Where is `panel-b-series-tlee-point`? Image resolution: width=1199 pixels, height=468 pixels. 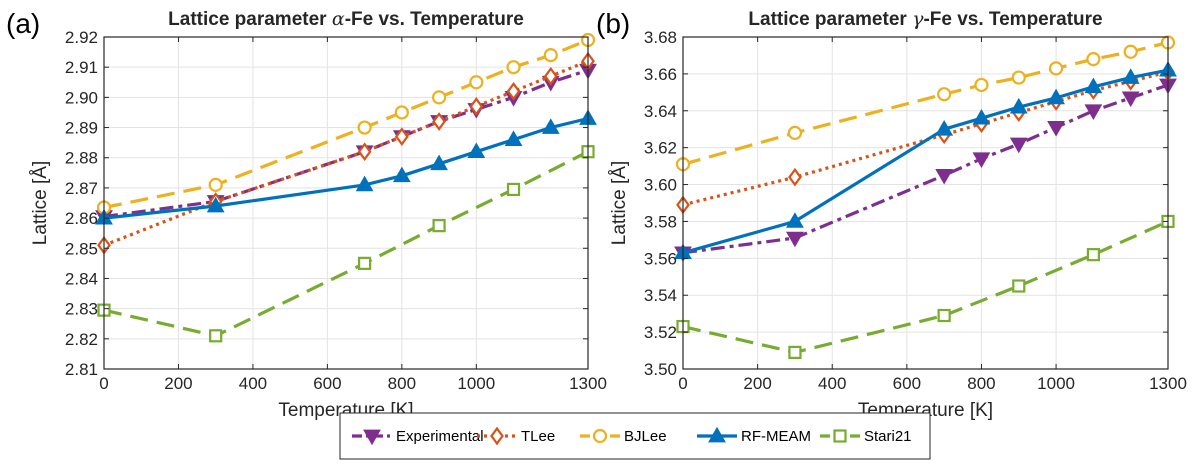 panel-b-series-tlee-point is located at coordinates (795, 177).